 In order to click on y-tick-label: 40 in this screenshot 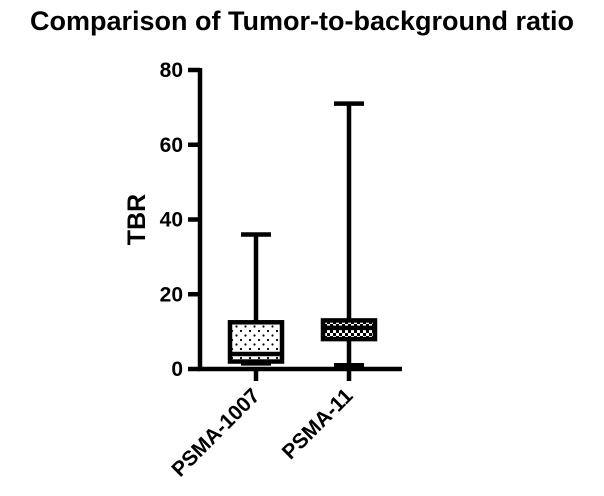, I will do `click(171, 220)`.